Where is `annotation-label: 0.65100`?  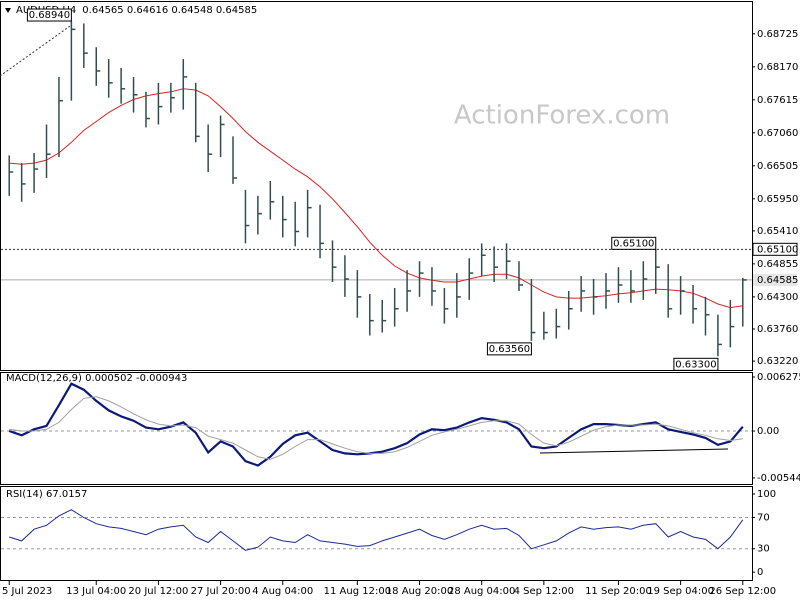 annotation-label: 0.65100 is located at coordinates (633, 243).